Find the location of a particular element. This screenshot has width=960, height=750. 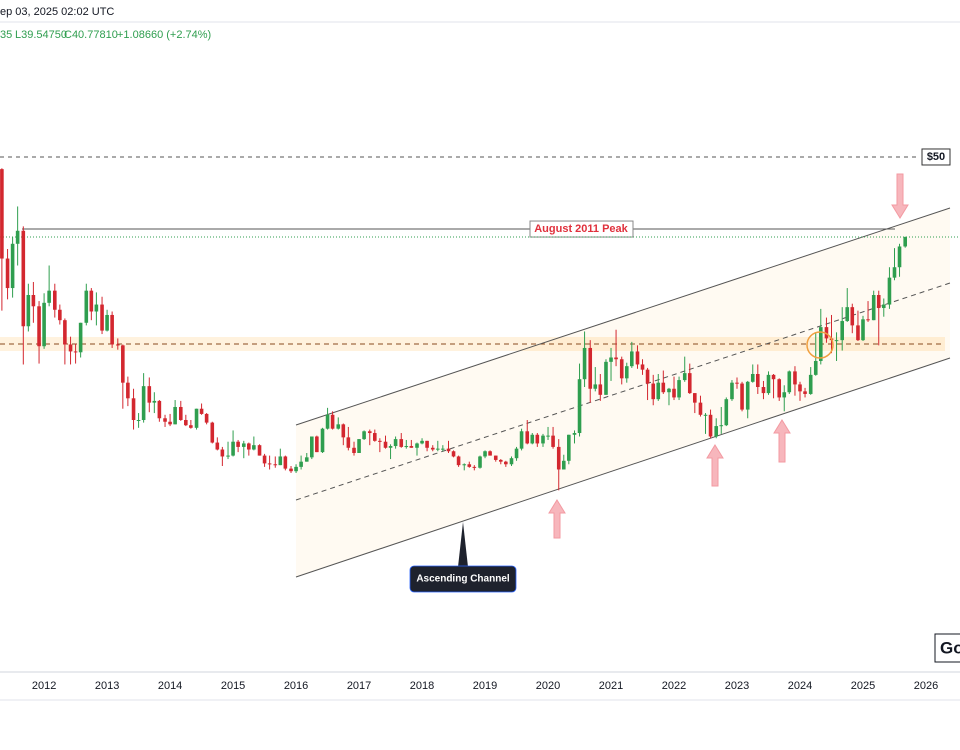

status-high: 35 is located at coordinates (6, 35).